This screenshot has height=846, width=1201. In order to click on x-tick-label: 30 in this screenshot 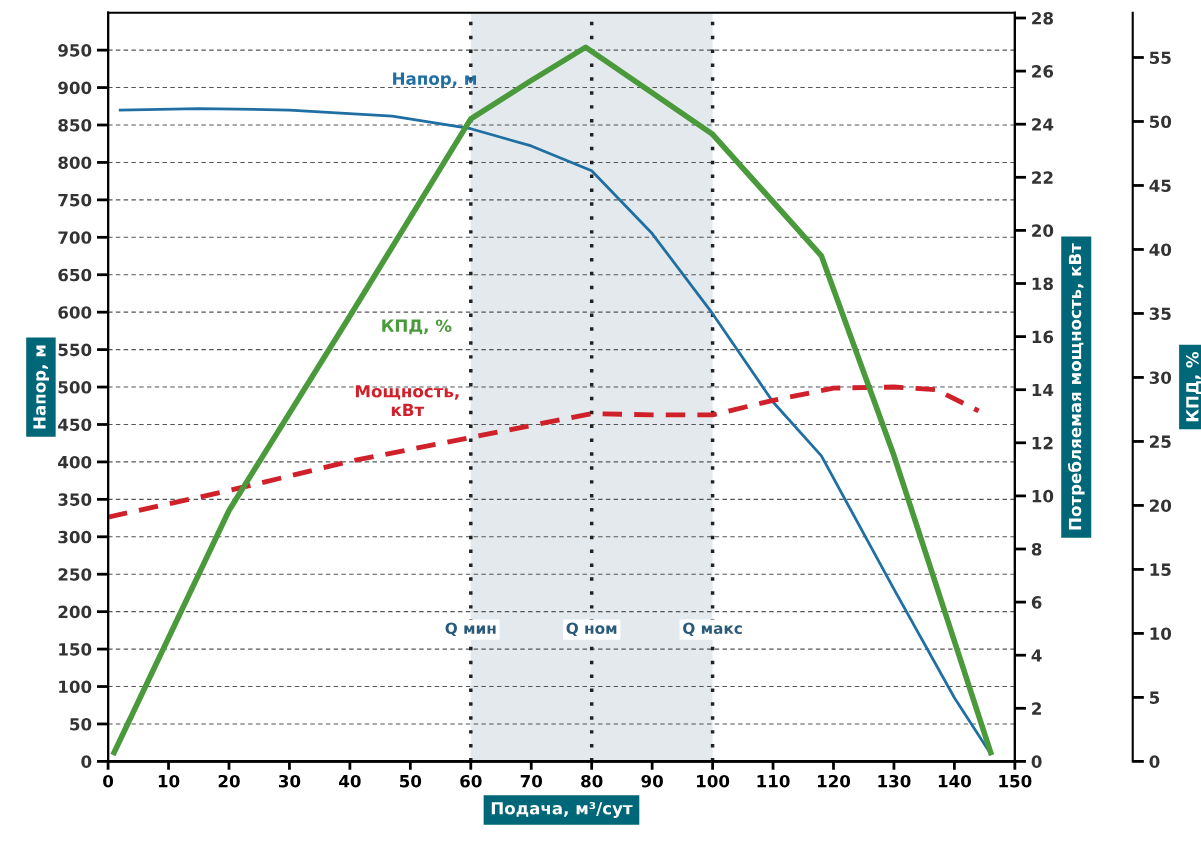, I will do `click(289, 781)`.